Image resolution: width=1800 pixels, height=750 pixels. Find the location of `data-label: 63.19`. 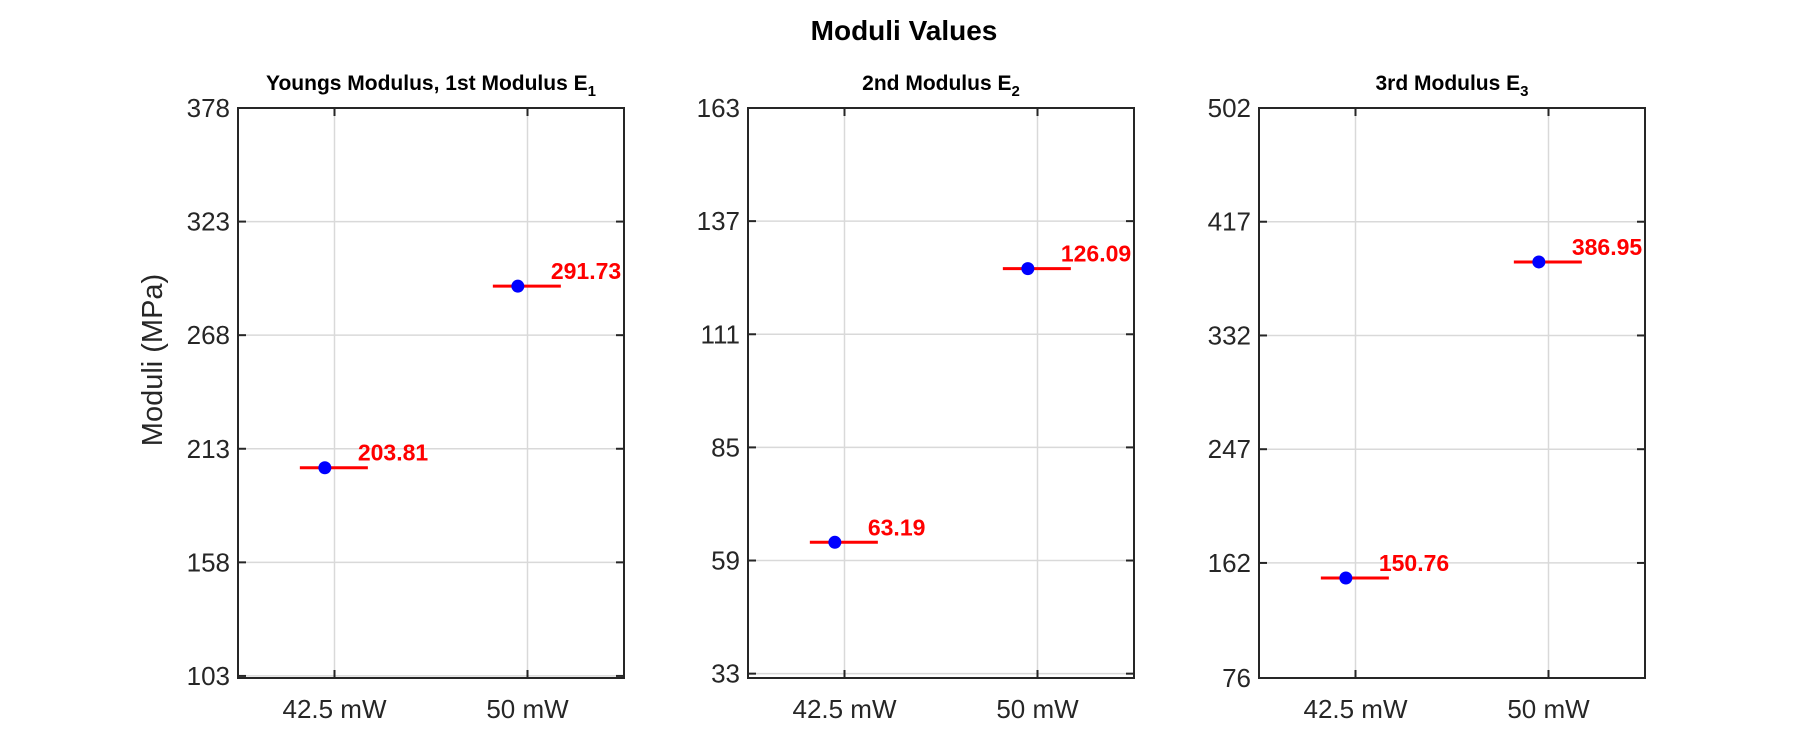

data-label: 63.19 is located at coordinates (897, 527).